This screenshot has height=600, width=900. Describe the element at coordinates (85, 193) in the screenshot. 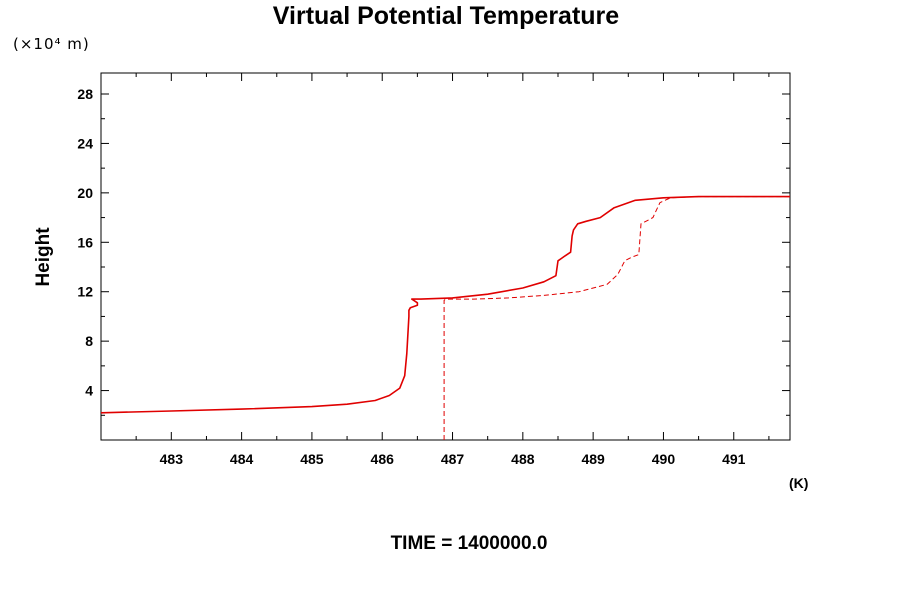

I see `y-tick-label: 20` at that location.